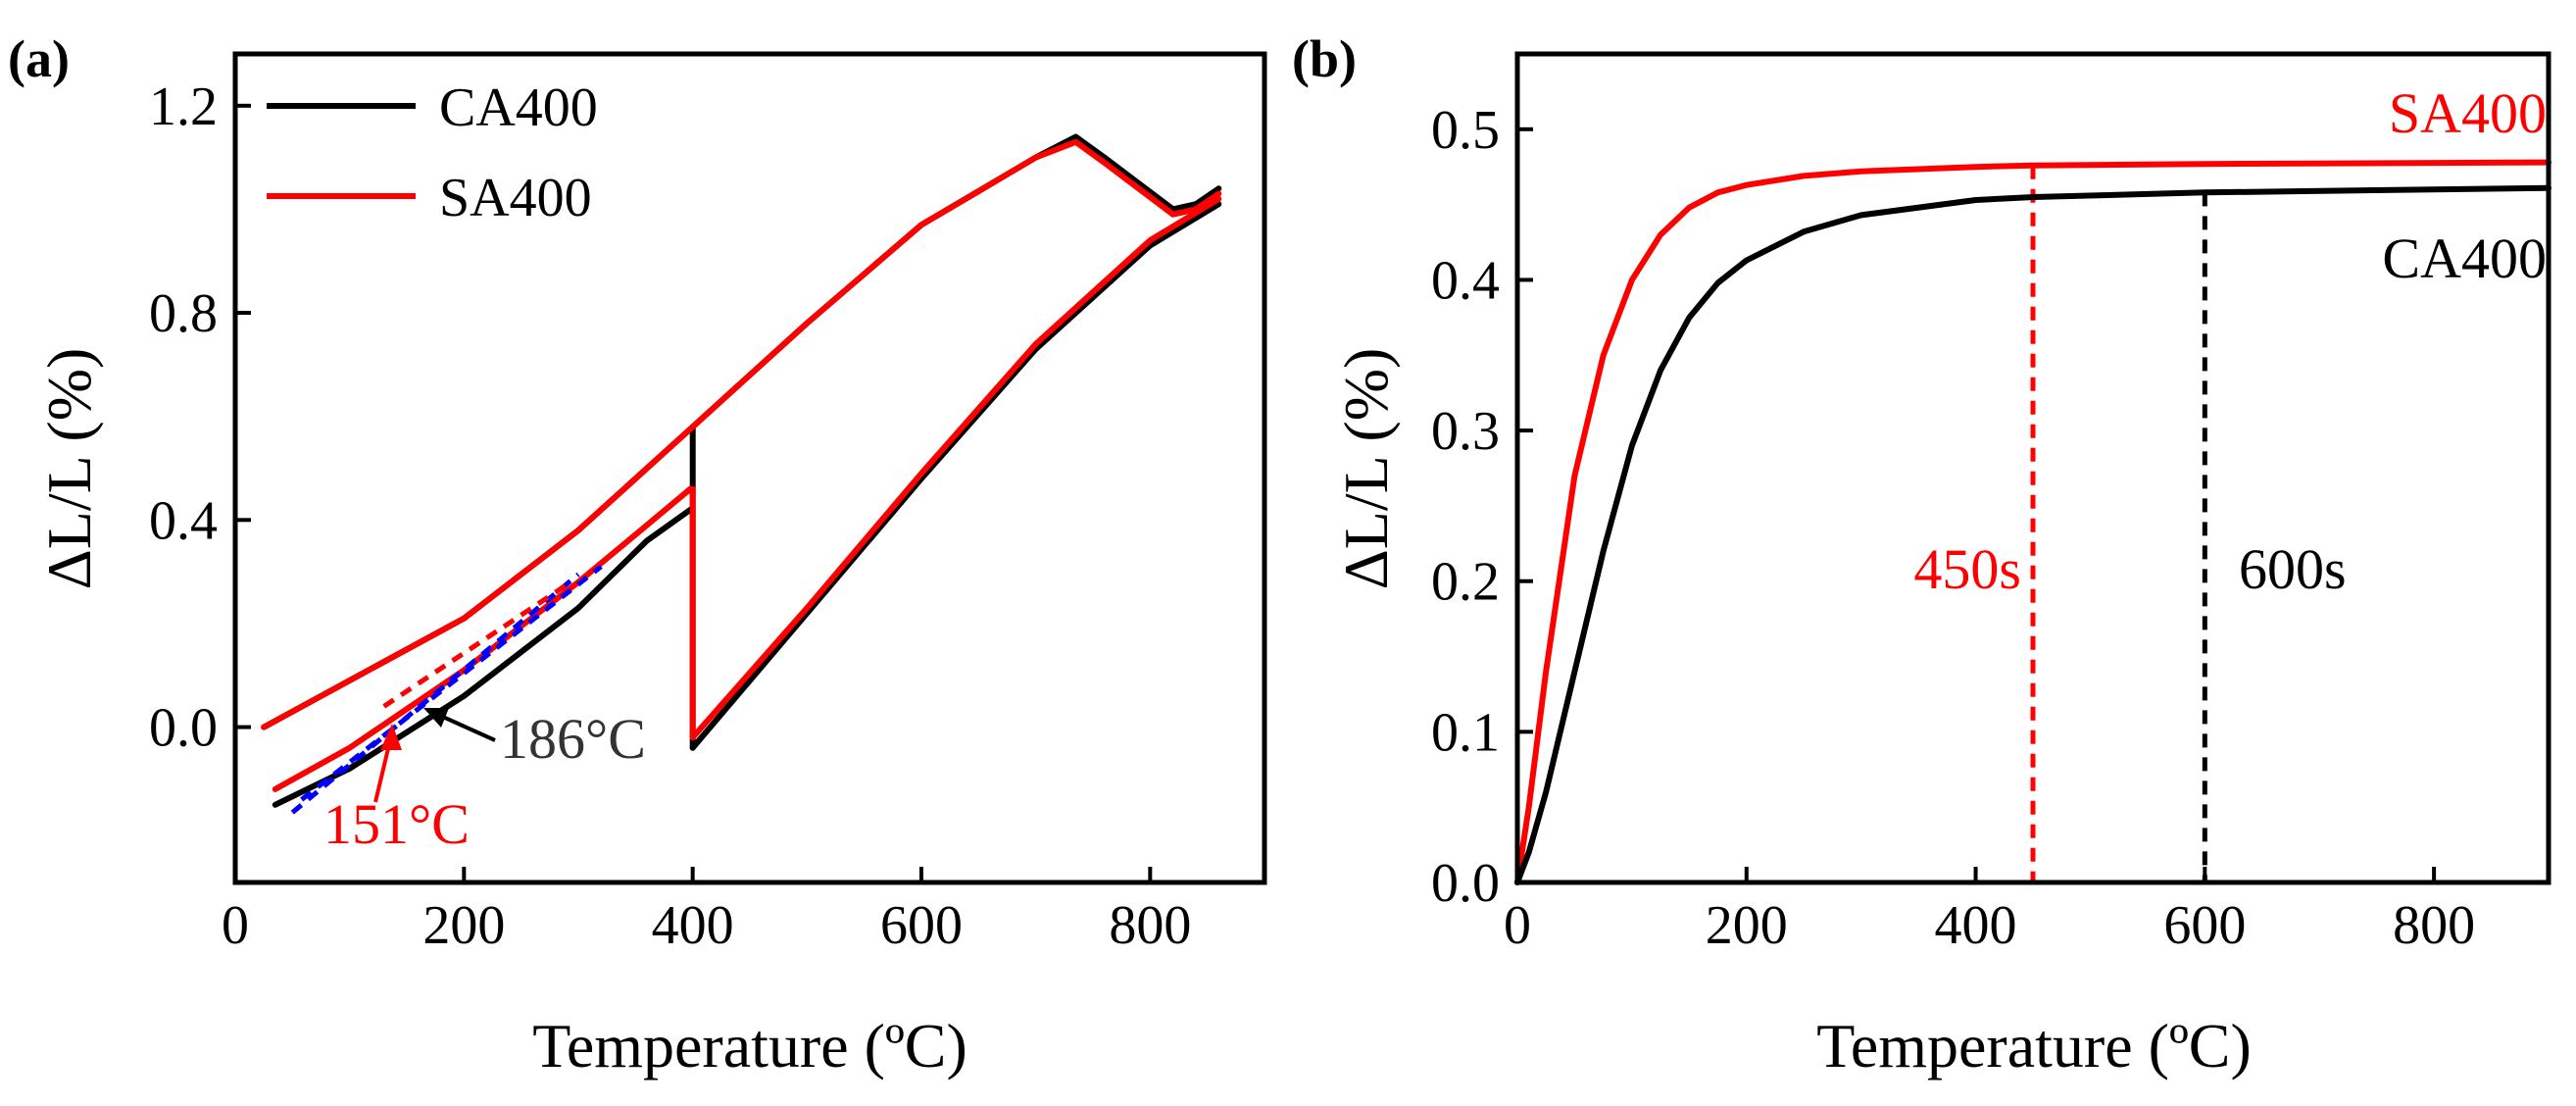  What do you see at coordinates (183, 314) in the screenshot?
I see `y-tick-label: 0.8` at bounding box center [183, 314].